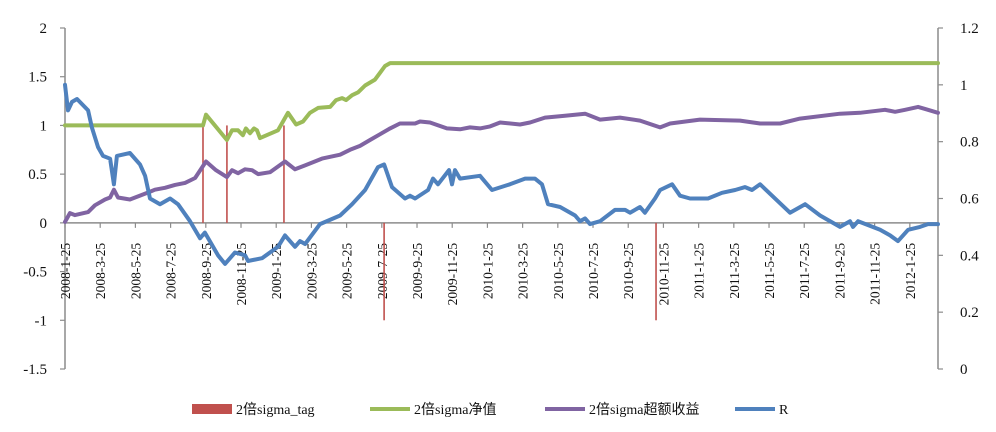 Image resolution: width=996 pixels, height=432 pixels. What do you see at coordinates (455, 410) in the screenshot?
I see `legend-label: 2倍sigma净值` at bounding box center [455, 410].